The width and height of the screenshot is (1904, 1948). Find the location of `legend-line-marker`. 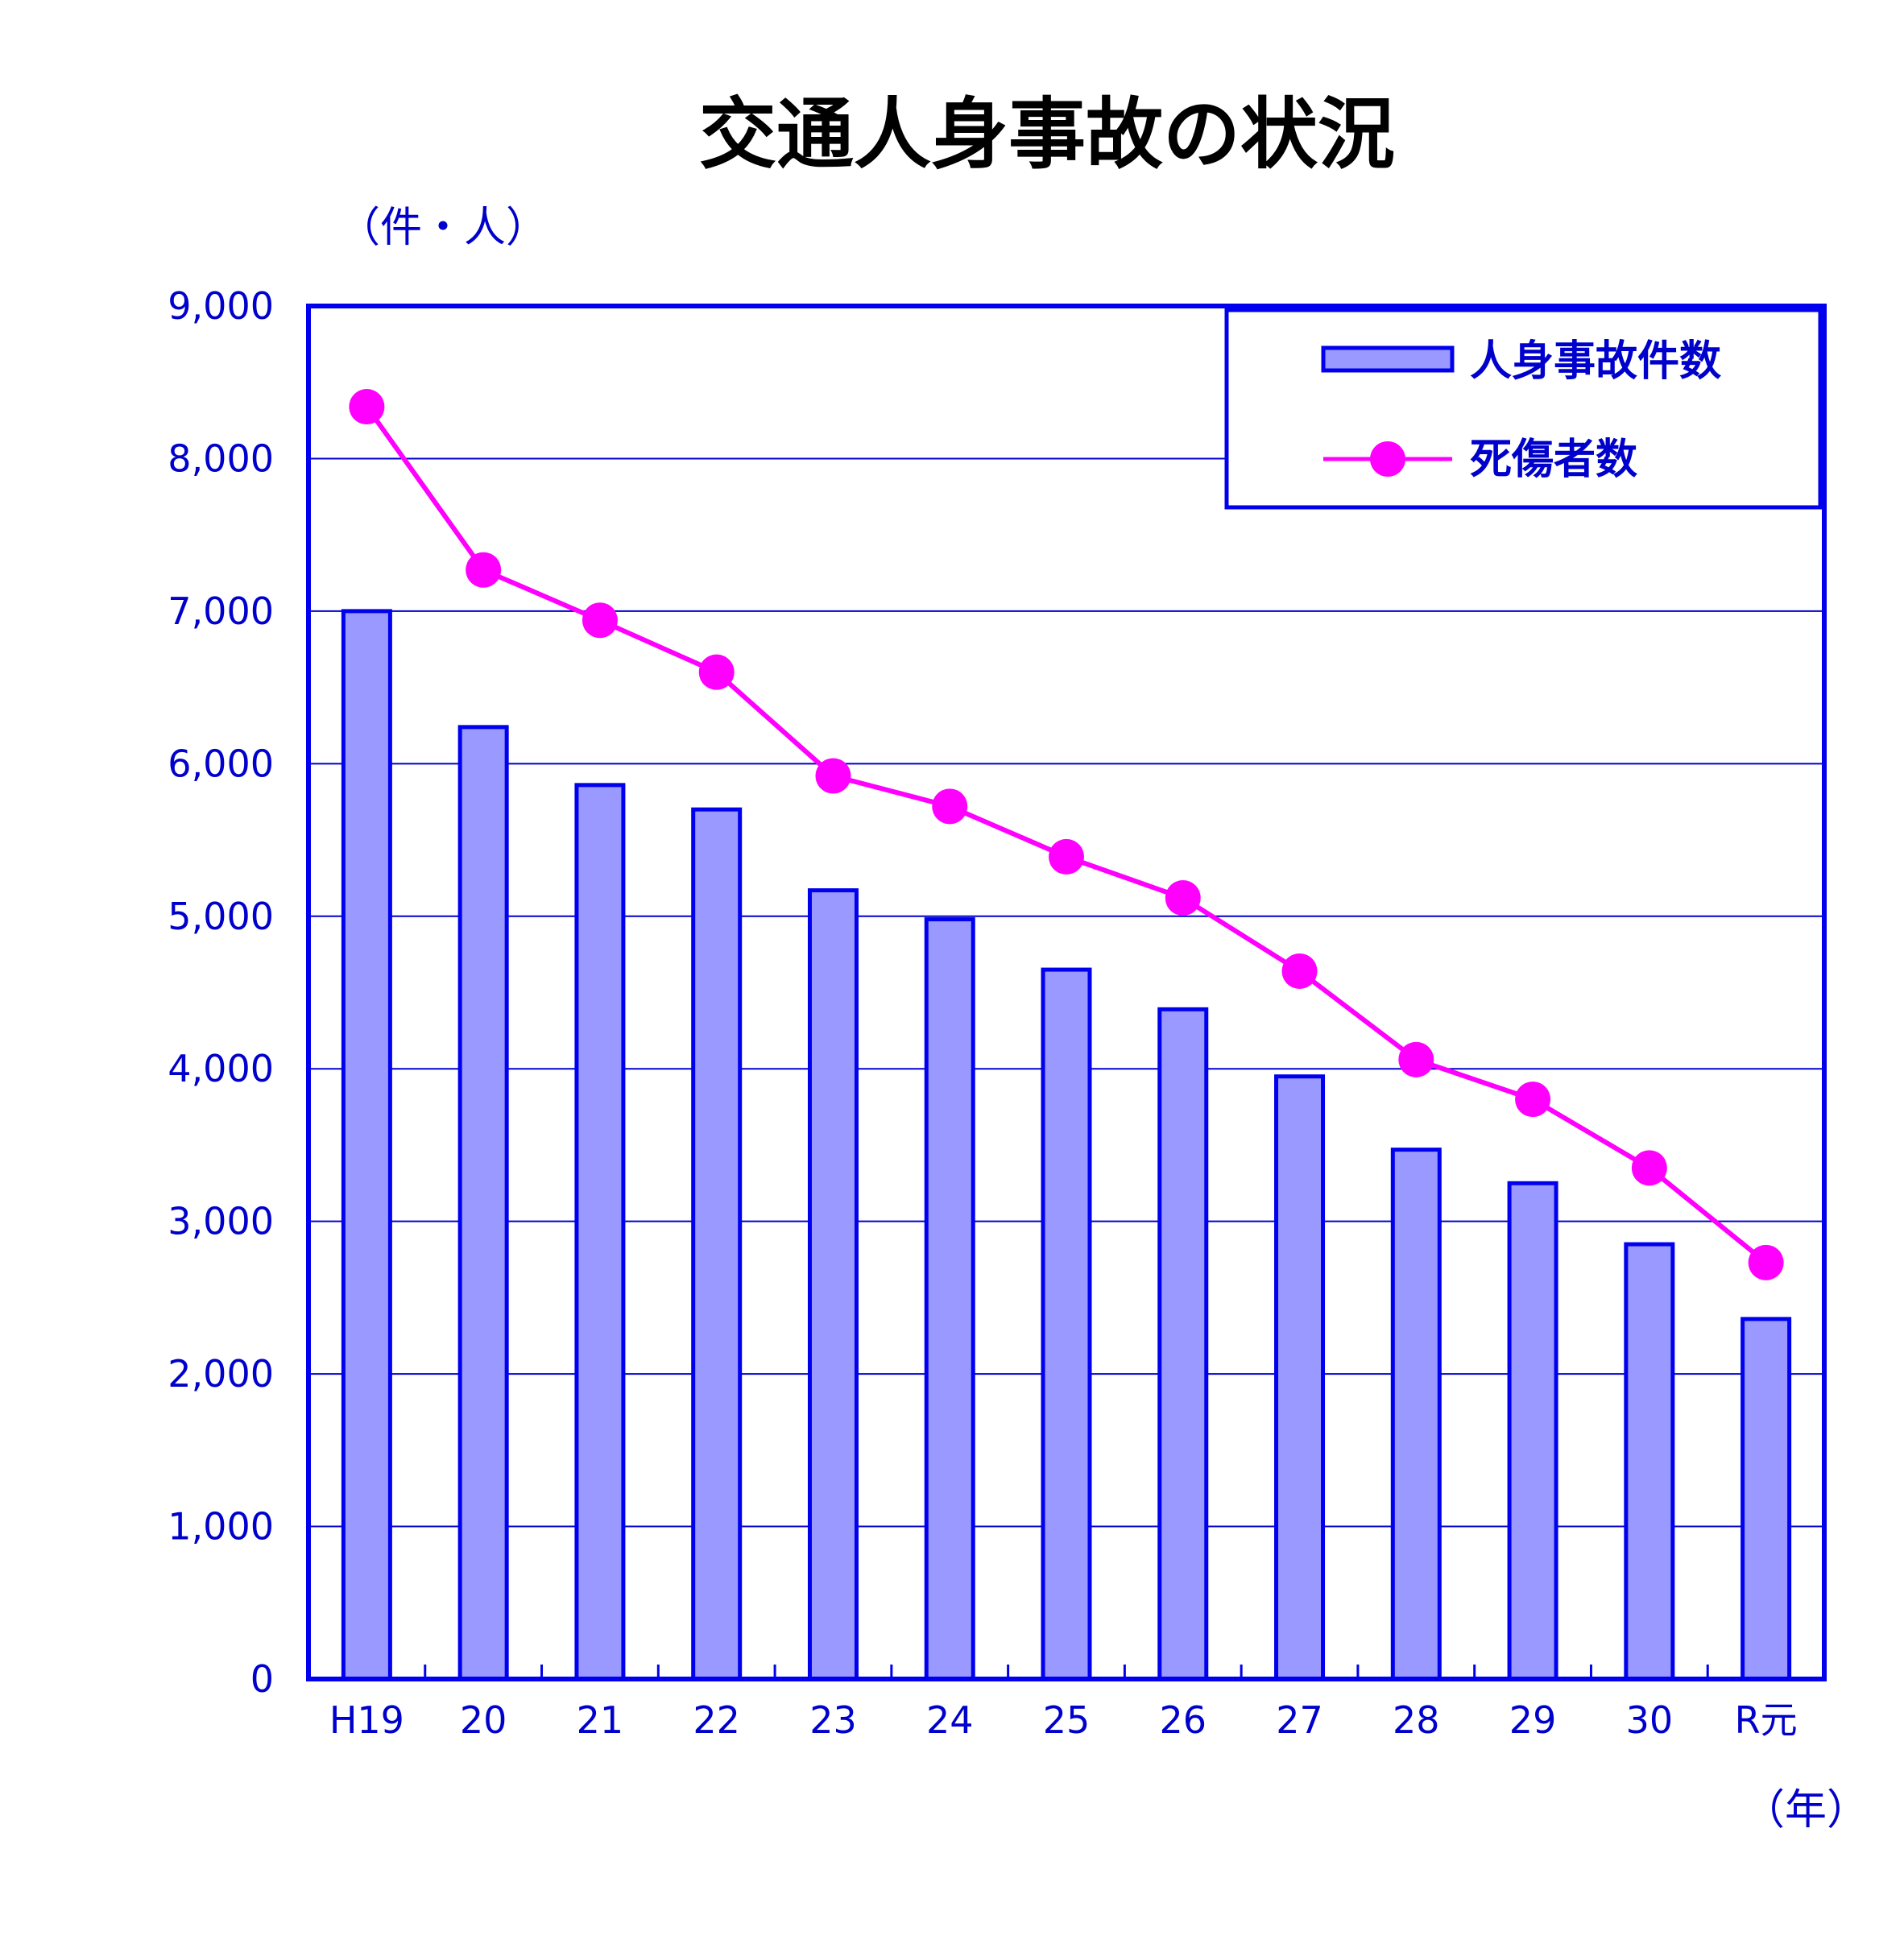

legend-line-marker is located at coordinates (1387, 459).